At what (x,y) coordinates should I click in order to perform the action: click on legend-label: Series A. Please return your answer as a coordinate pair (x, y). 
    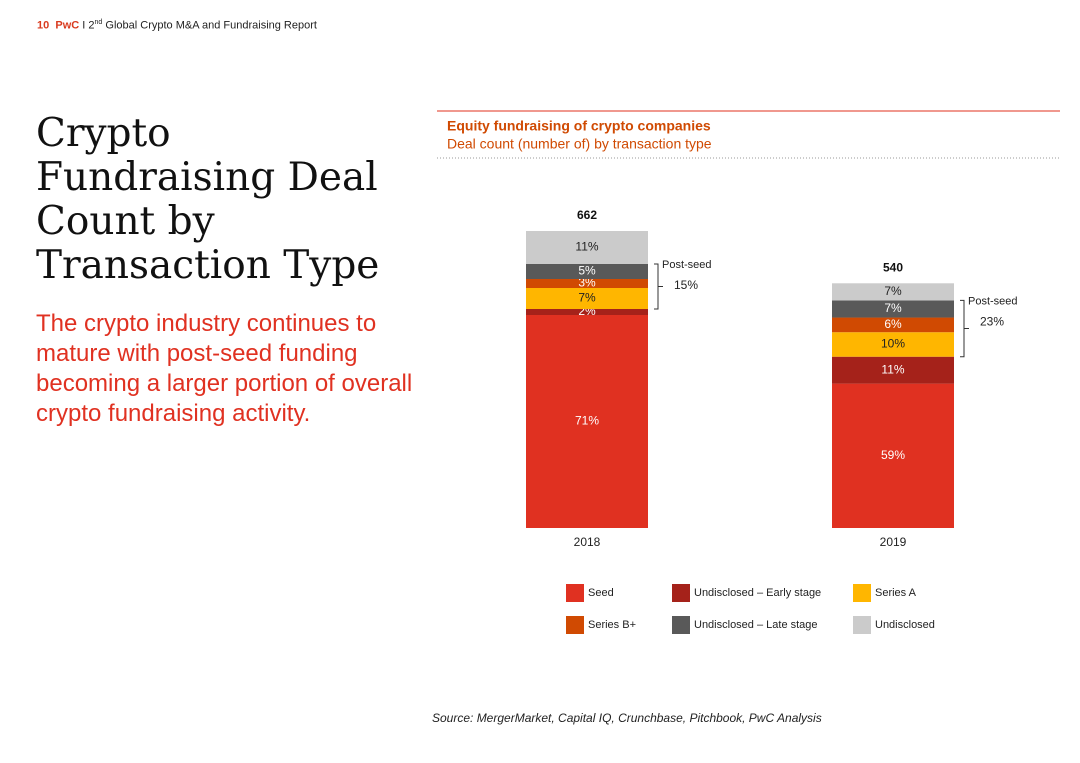
    Looking at the image, I should click on (896, 593).